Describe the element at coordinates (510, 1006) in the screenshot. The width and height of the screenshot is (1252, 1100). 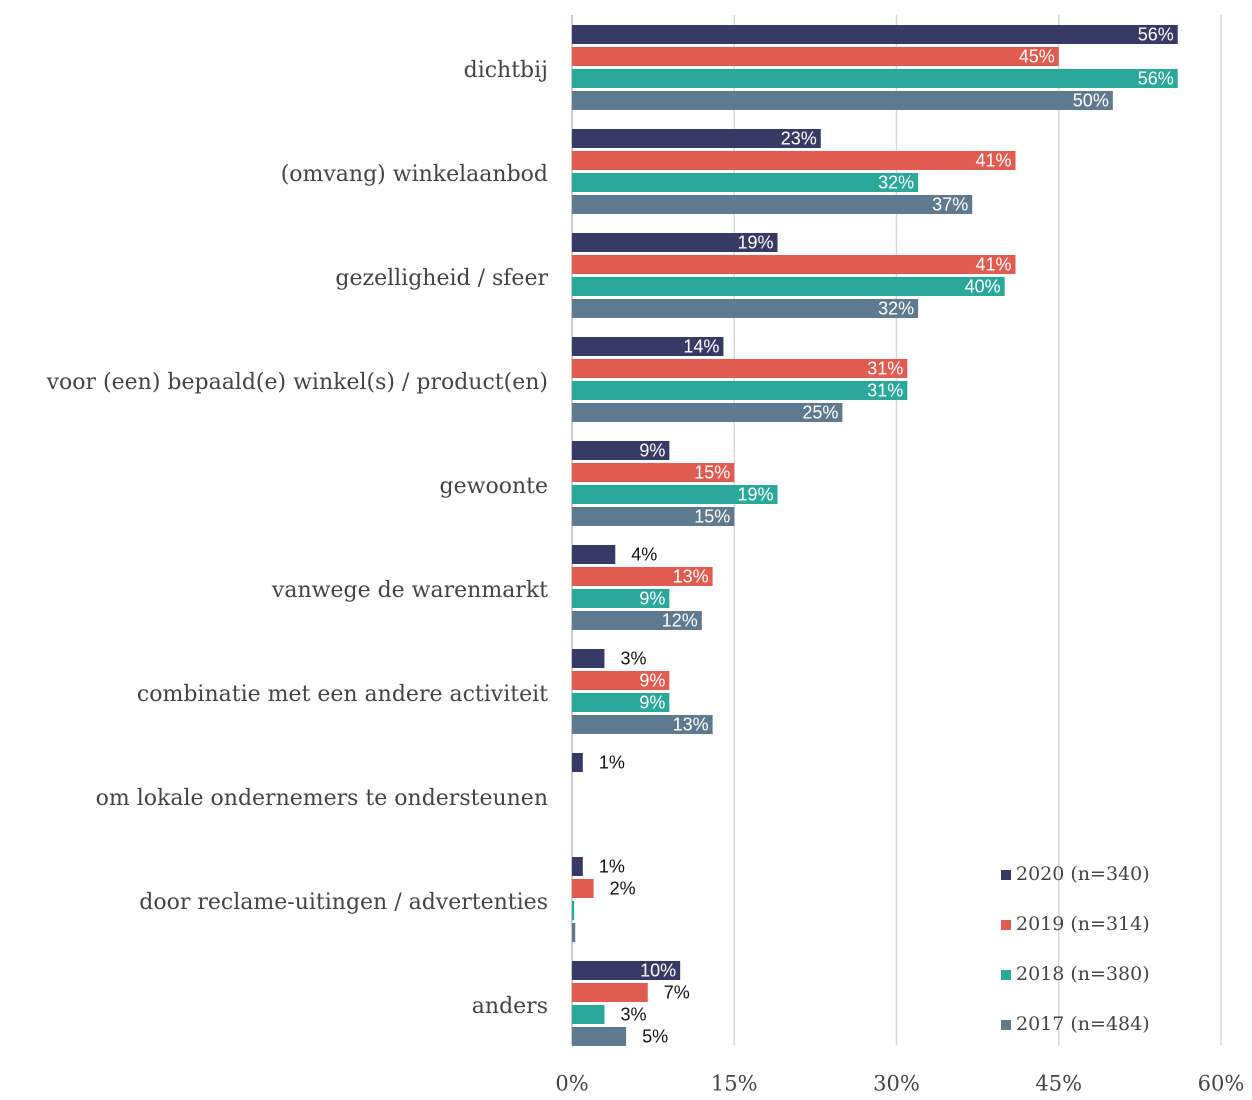
I see `category-label: anders` at that location.